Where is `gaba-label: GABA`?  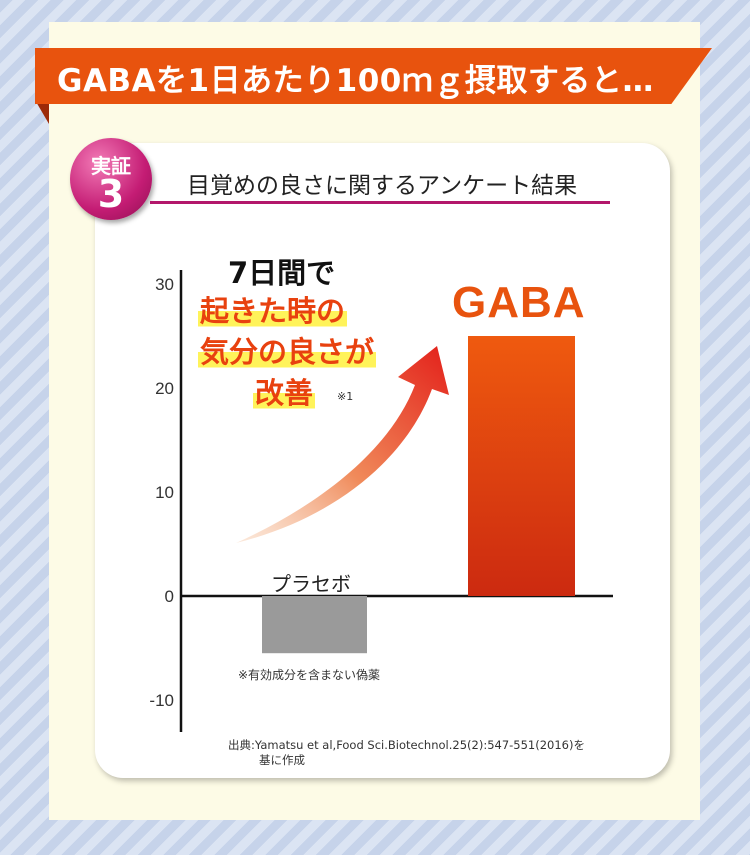 gaba-label: GABA is located at coordinates (519, 302).